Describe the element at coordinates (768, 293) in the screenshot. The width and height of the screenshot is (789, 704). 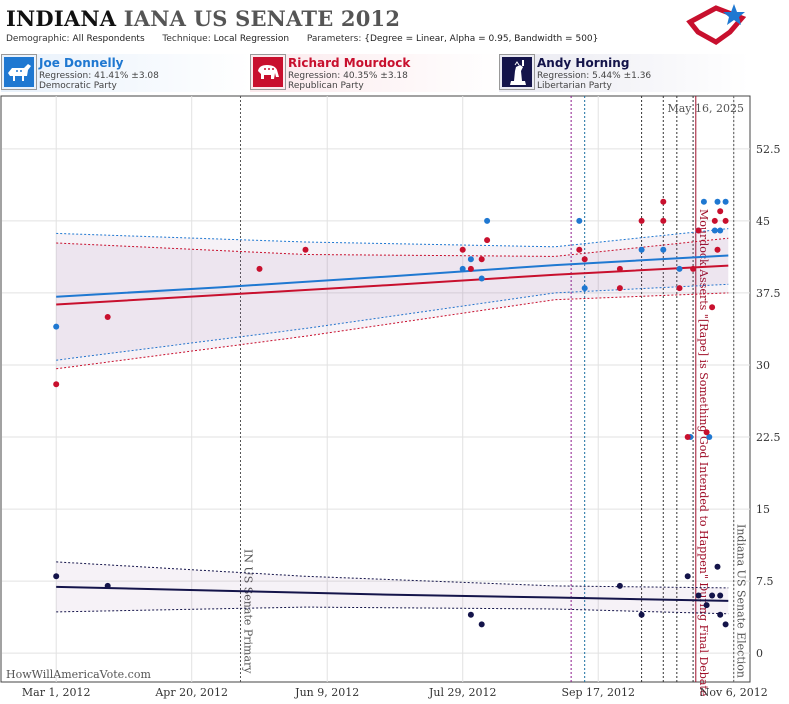
I see `y-tick-label: 37.5` at that location.